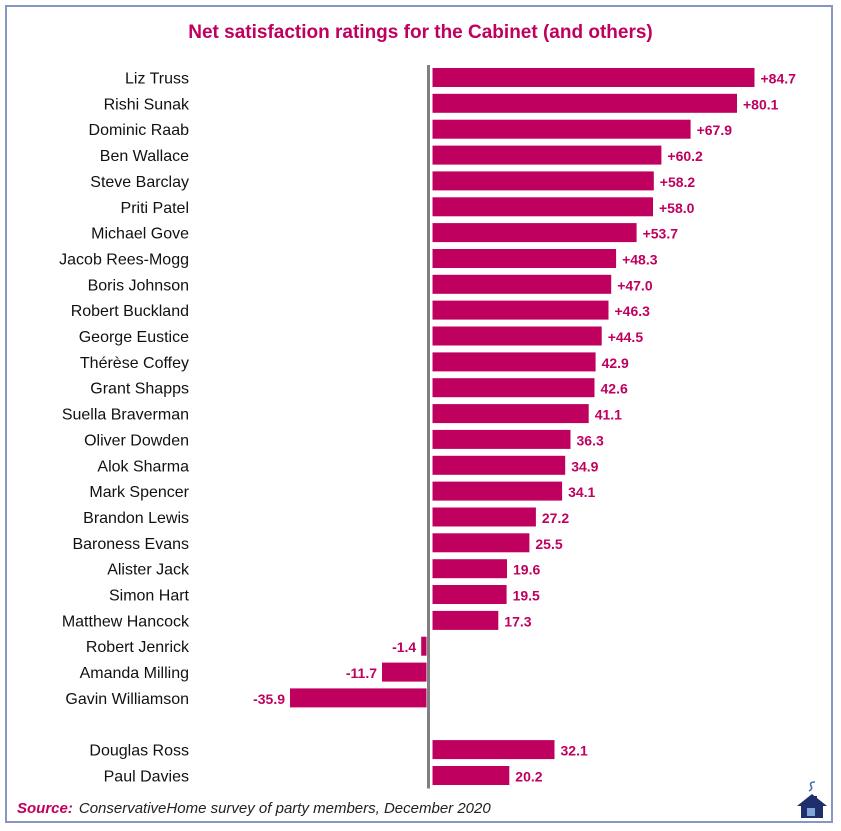 The height and width of the screenshot is (831, 841). What do you see at coordinates (134, 337) in the screenshot?
I see `category-label-george-eustice: George Eustice` at bounding box center [134, 337].